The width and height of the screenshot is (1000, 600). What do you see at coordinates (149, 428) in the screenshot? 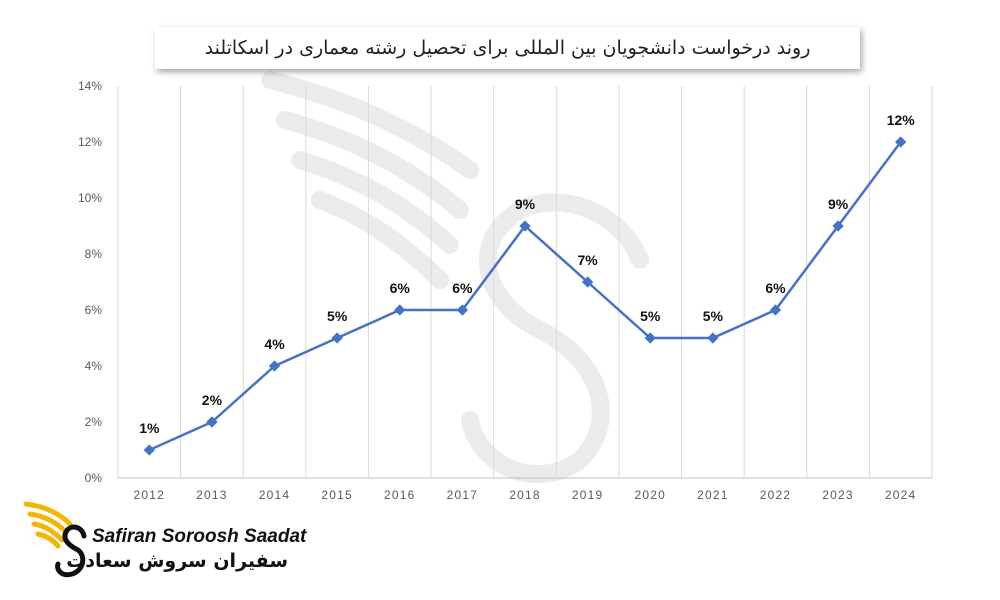
I see `data-label: 1%` at bounding box center [149, 428].